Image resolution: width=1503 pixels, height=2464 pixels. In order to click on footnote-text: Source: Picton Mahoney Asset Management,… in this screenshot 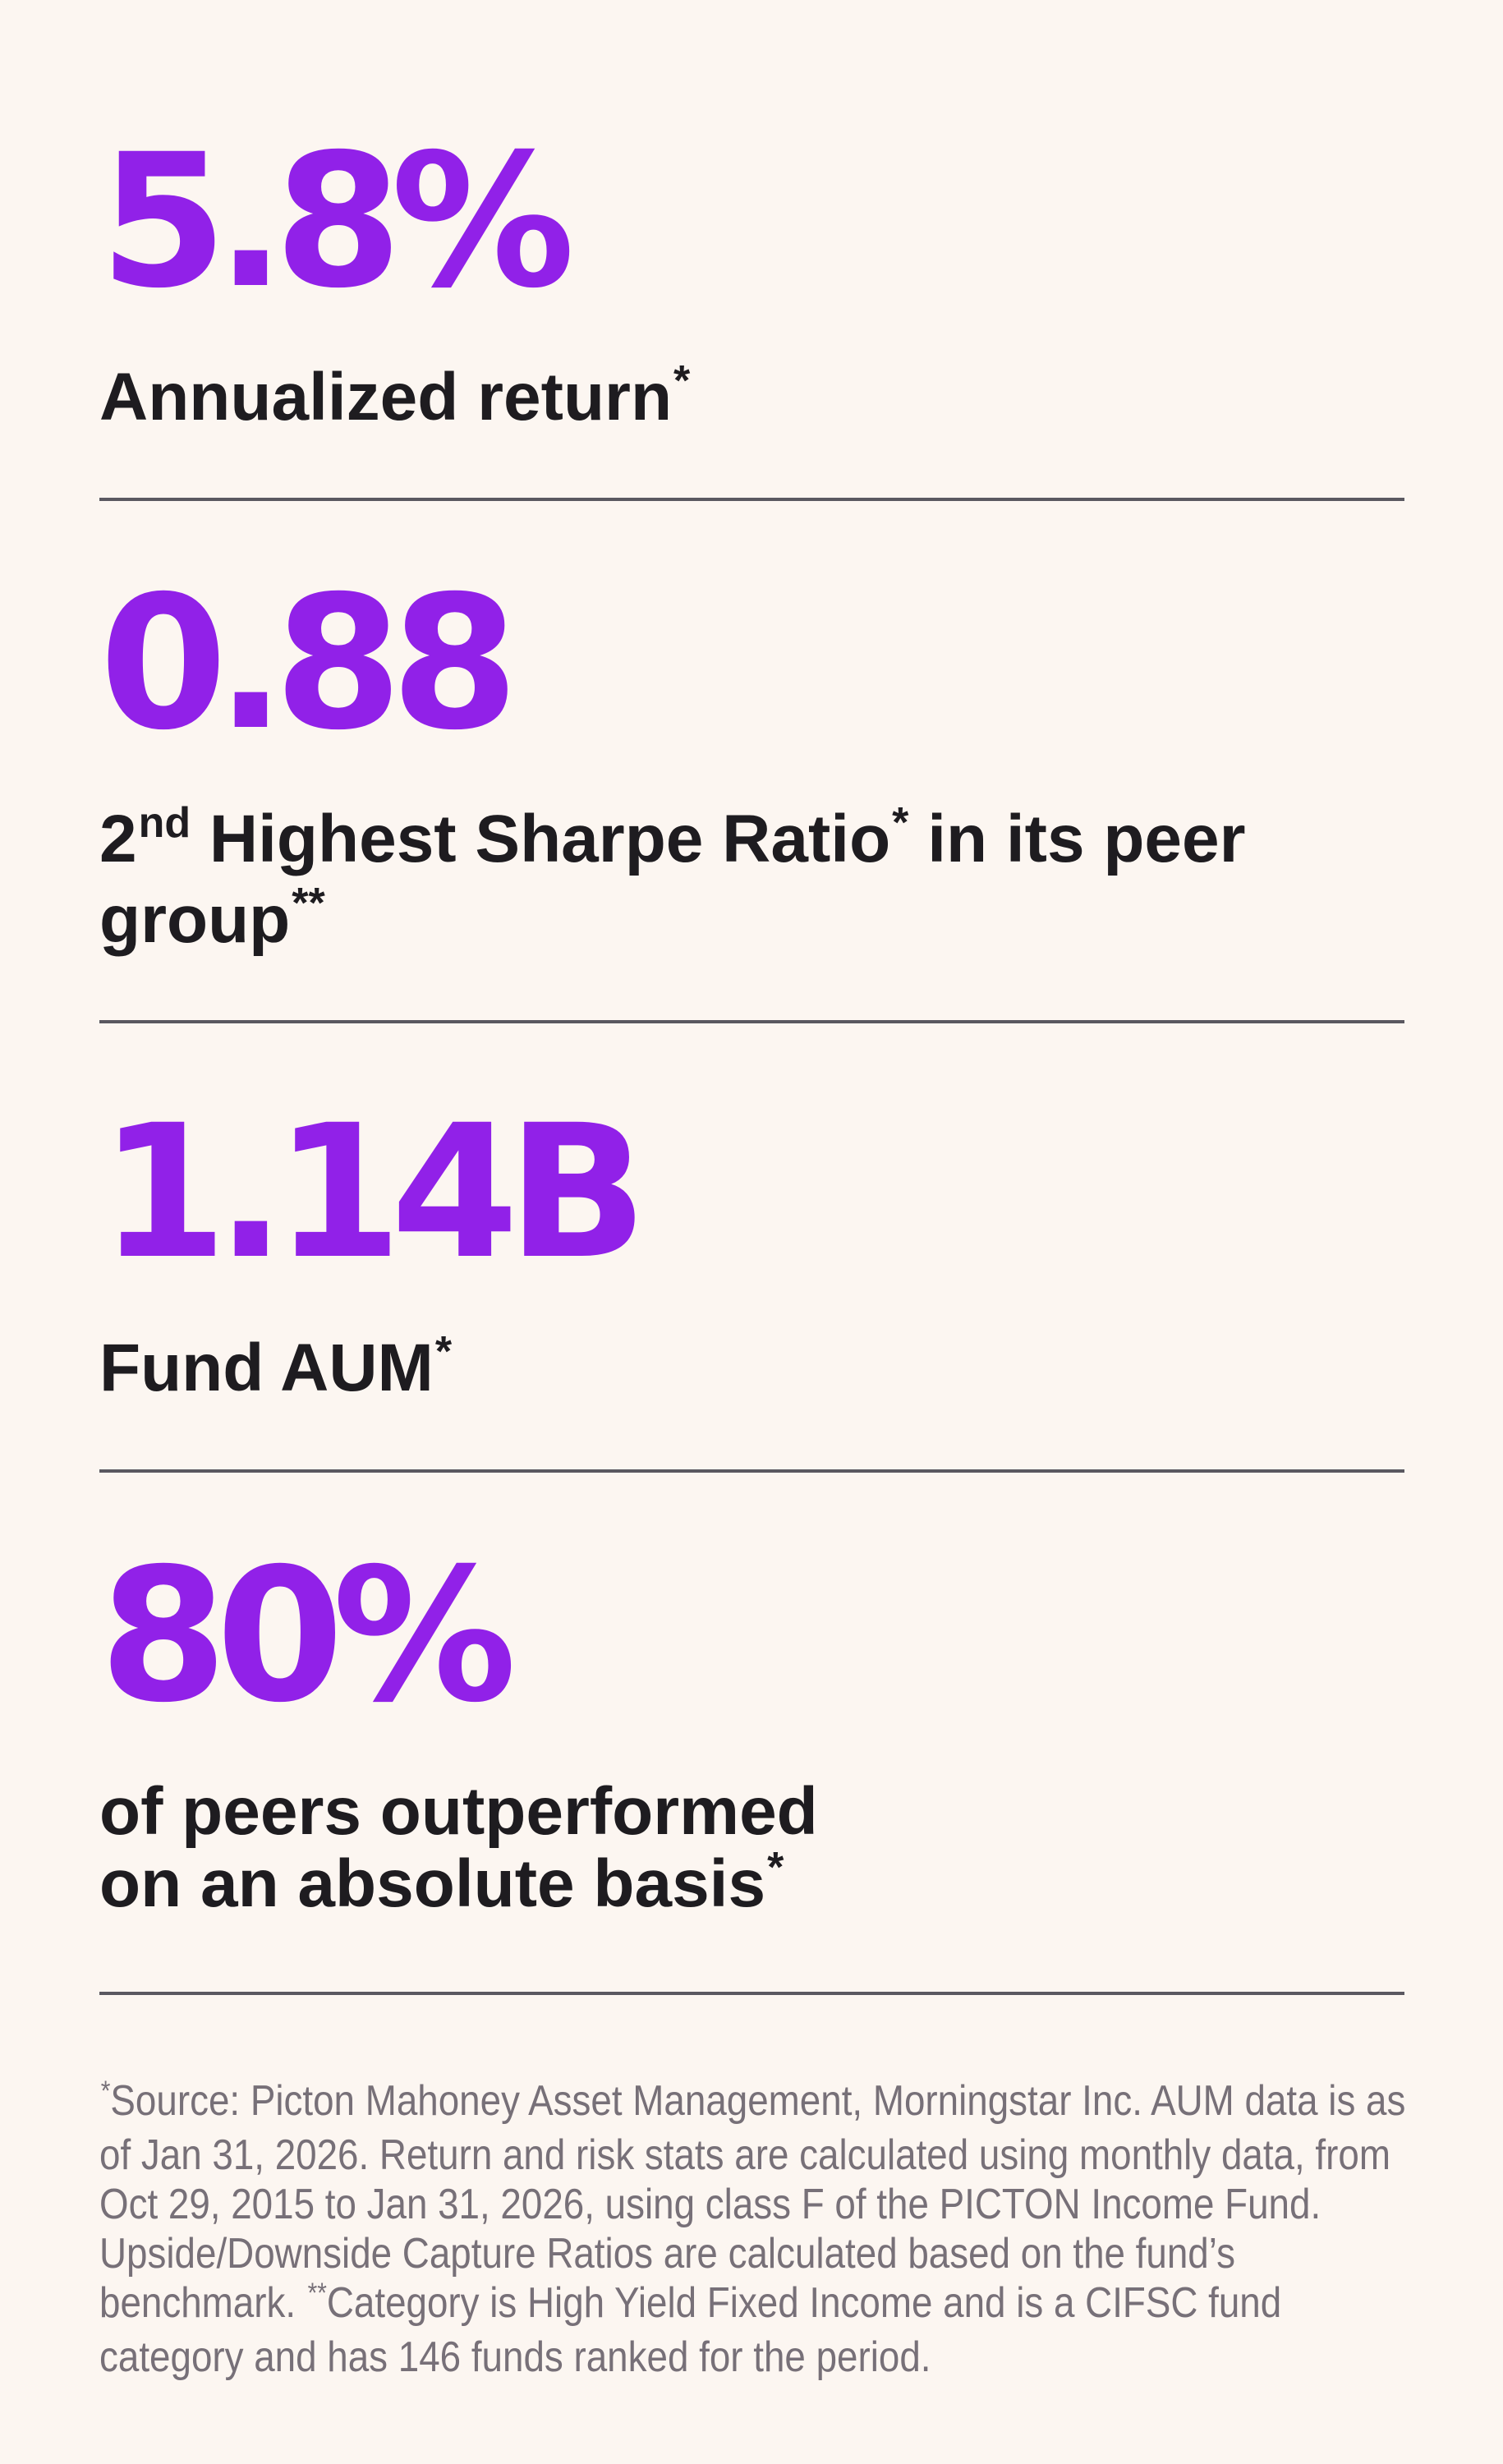, I will do `click(752, 2202)`.